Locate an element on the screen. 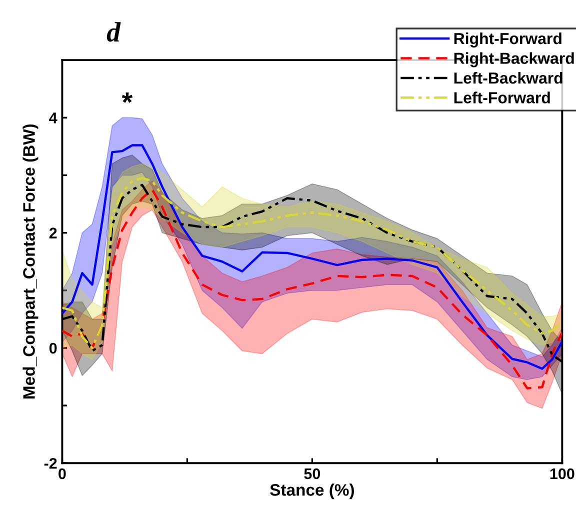 This screenshot has height=518, width=576. legend-label: Left-Backward is located at coordinates (508, 78).